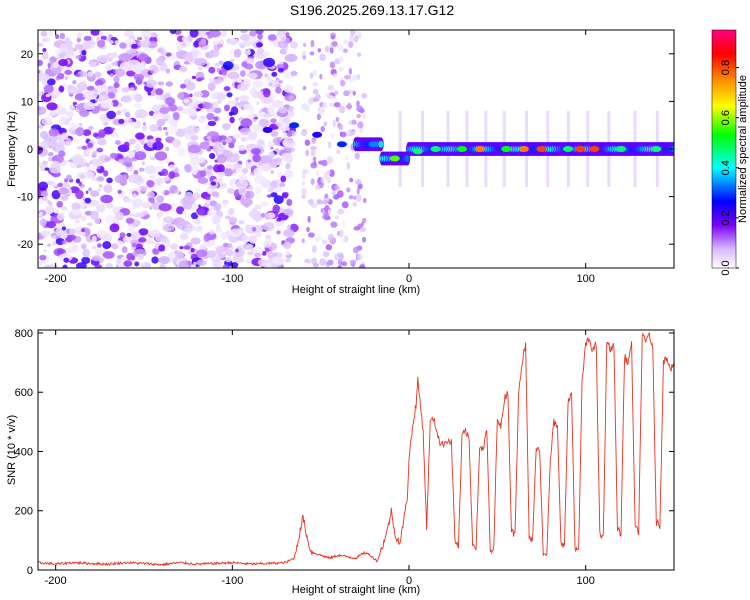 This screenshot has width=750, height=600. What do you see at coordinates (724, 149) in the screenshot?
I see `colorbar` at bounding box center [724, 149].